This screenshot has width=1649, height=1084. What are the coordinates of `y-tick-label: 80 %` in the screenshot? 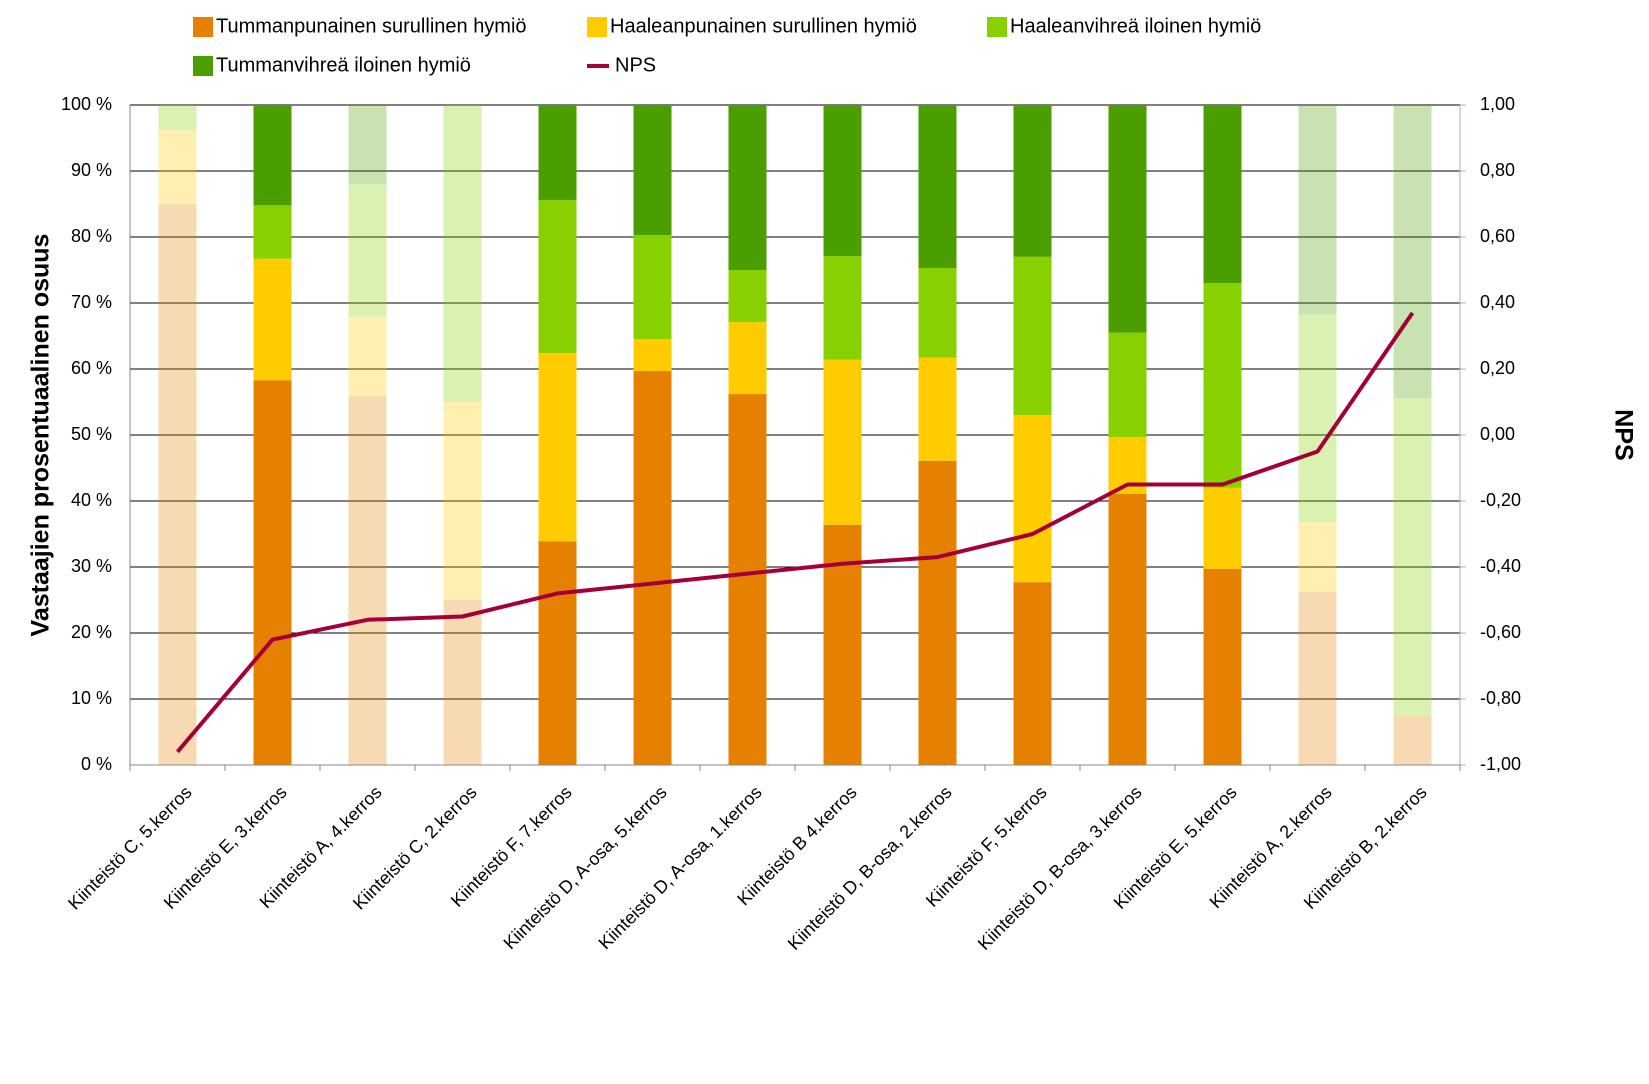 It's located at (91, 236).